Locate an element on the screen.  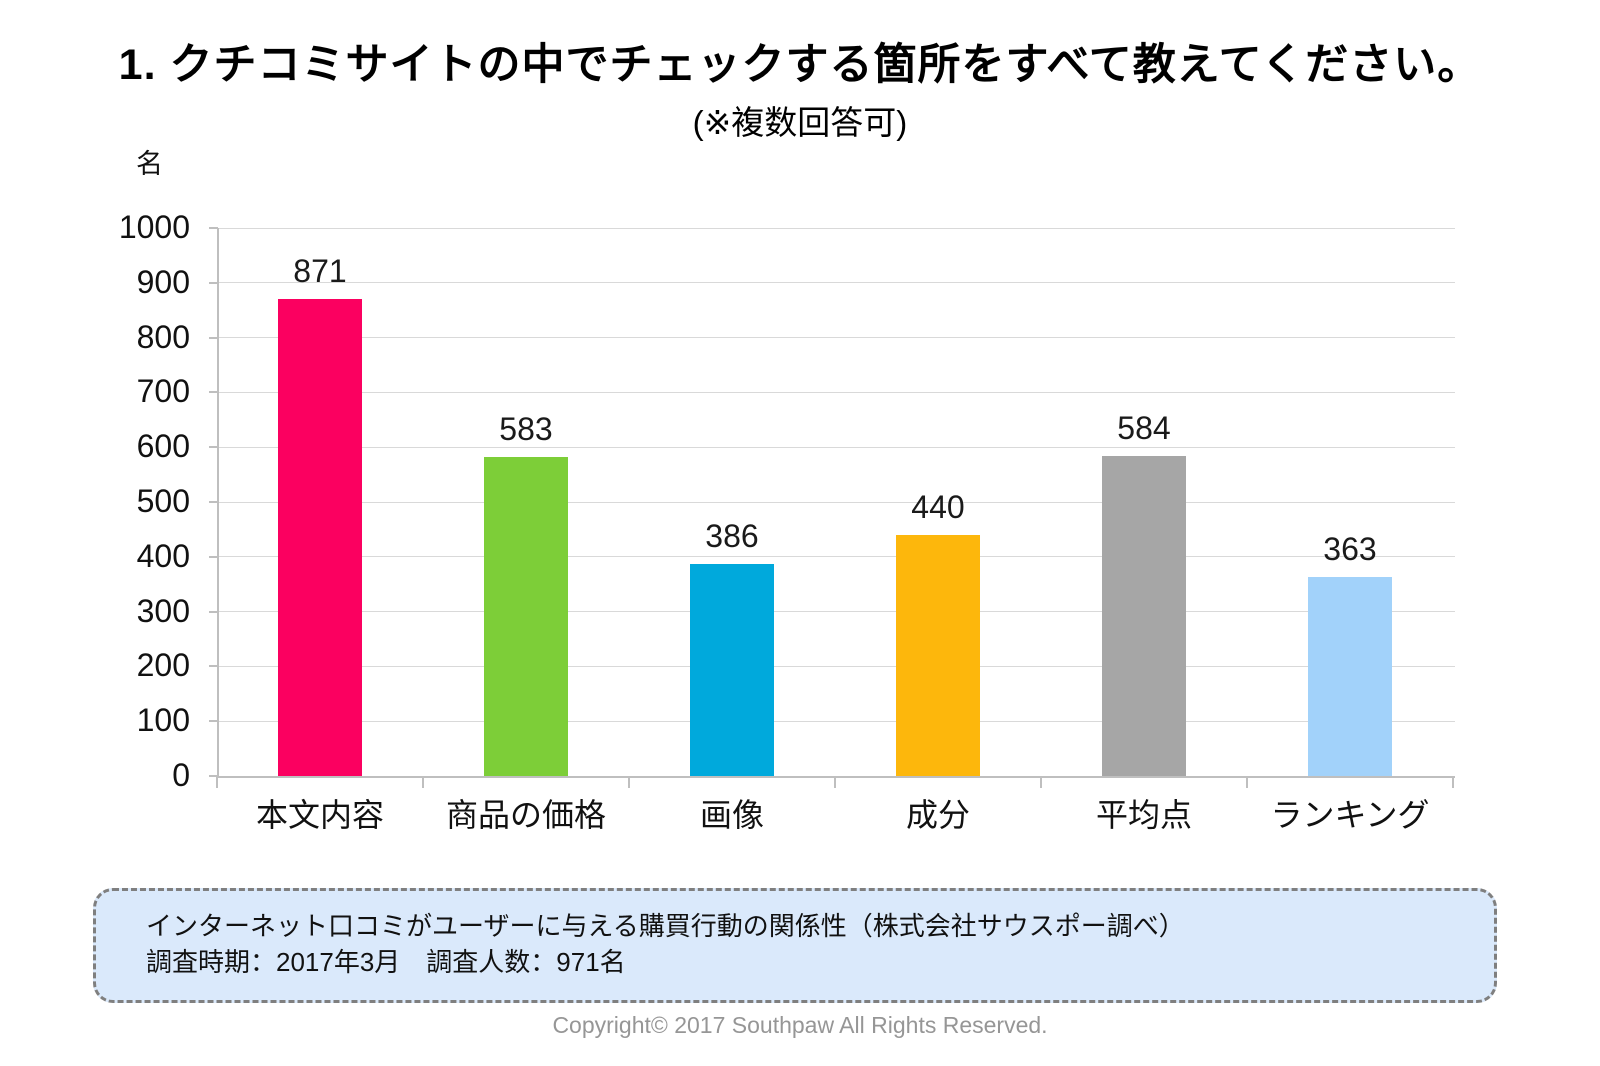
y-axis-tick-label: 400 is located at coordinates (163, 555).